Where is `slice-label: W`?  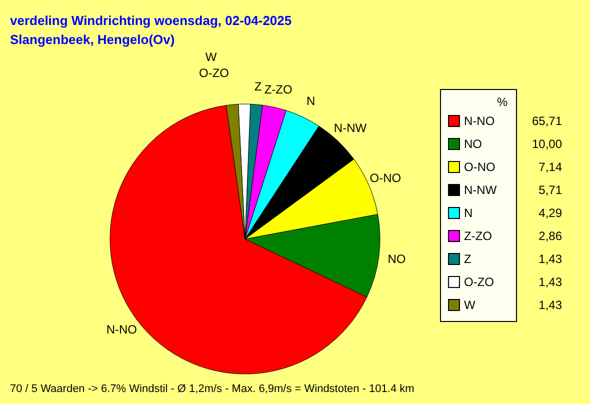 slice-label: W is located at coordinates (211, 57).